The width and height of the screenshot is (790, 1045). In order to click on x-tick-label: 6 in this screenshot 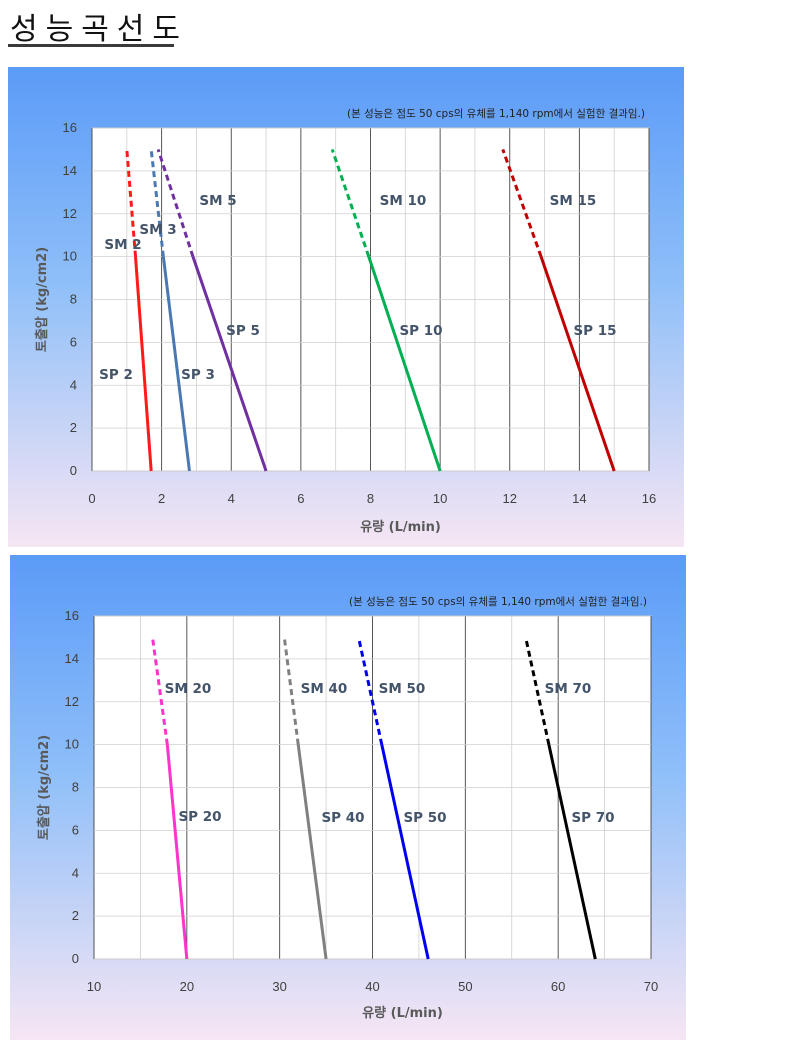, I will do `click(300, 498)`.